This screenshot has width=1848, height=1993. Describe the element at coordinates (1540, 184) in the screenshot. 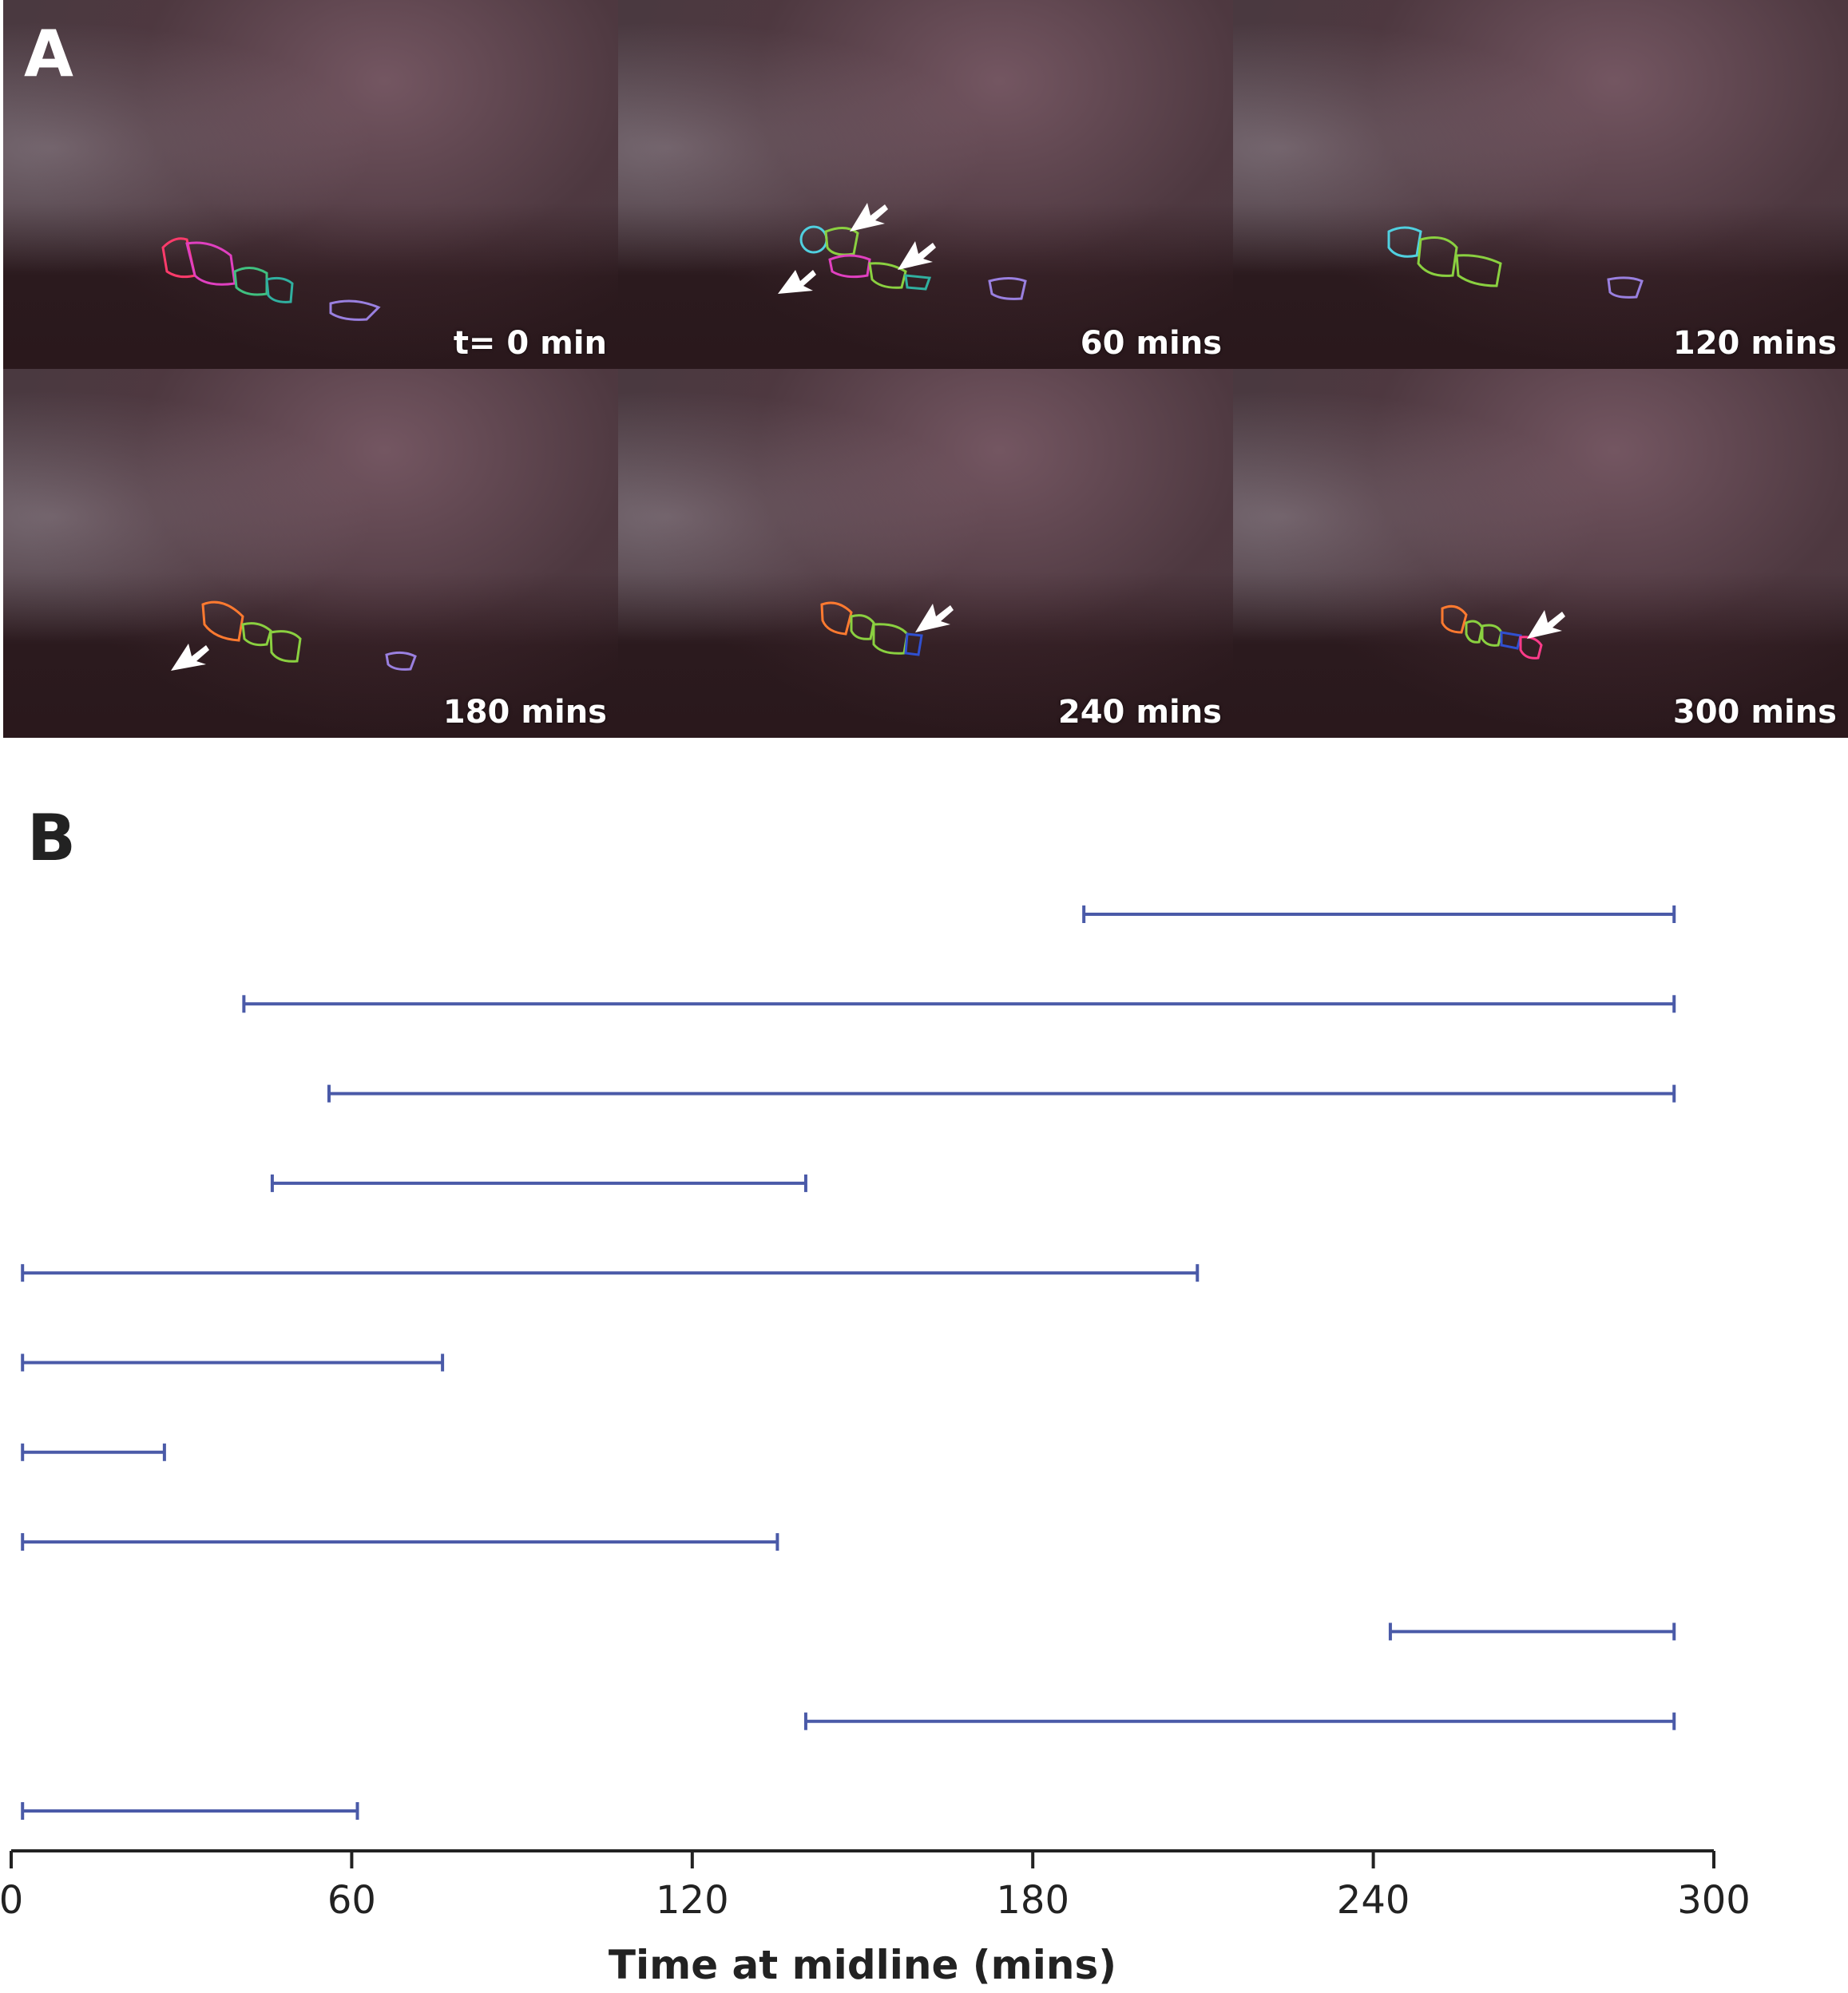

I see `micrograph-tile-120min: 120 mins` at that location.